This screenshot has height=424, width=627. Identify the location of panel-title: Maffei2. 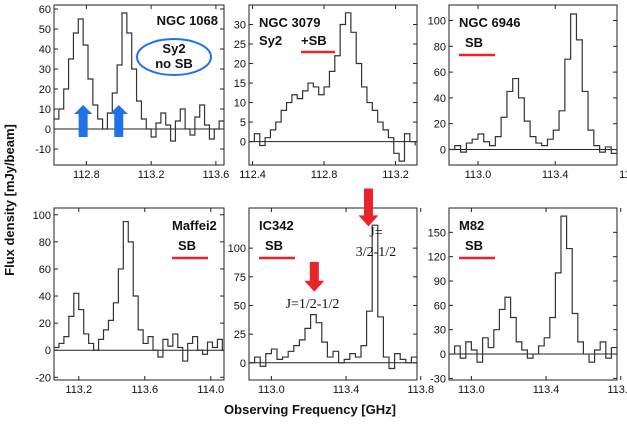
(194, 225).